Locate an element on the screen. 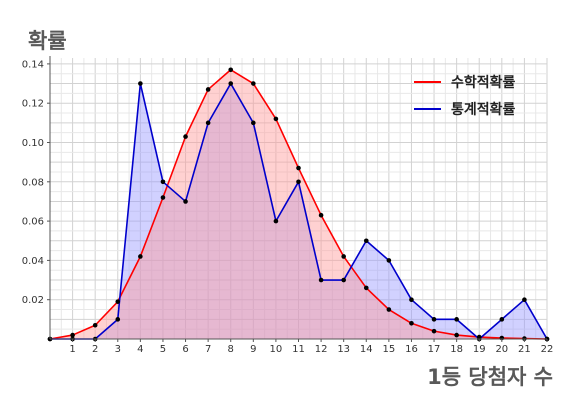 This screenshot has height=400, width=580. x-tick-label: 8 is located at coordinates (231, 349).